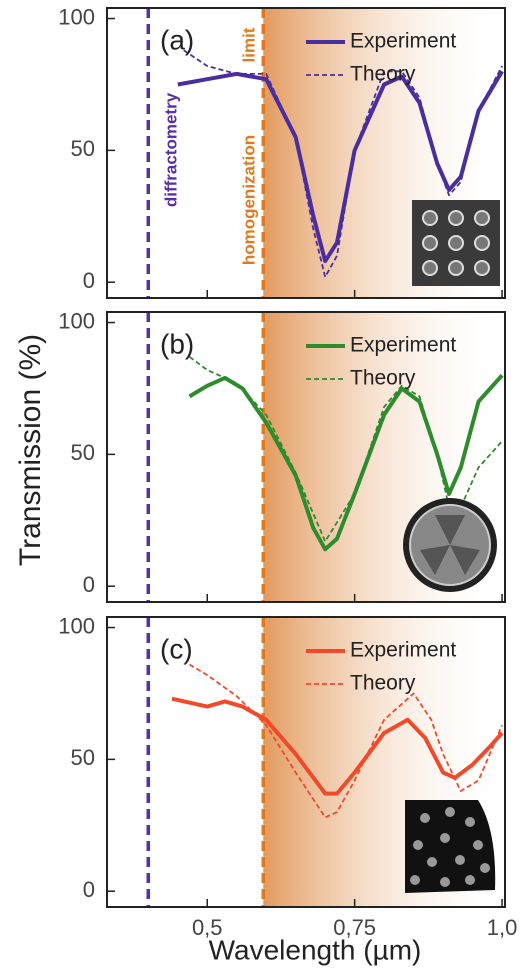  I want to click on x-tick-label: 0,75, so click(354, 927).